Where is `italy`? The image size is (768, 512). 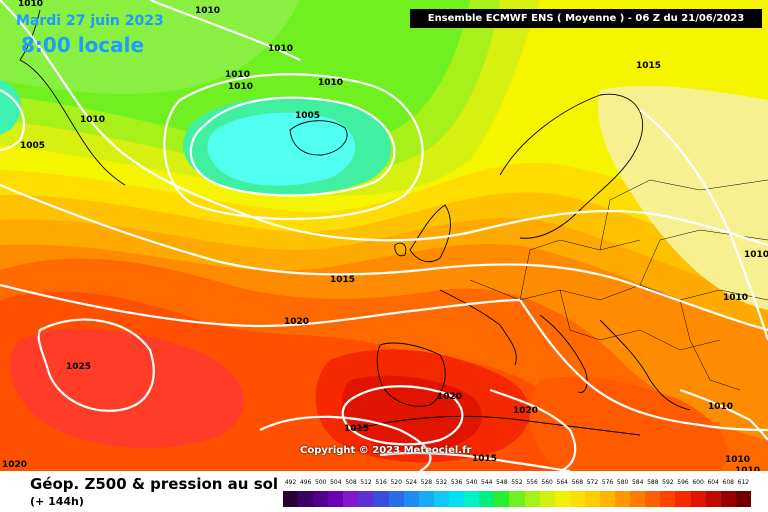 italy is located at coordinates (563, 353).